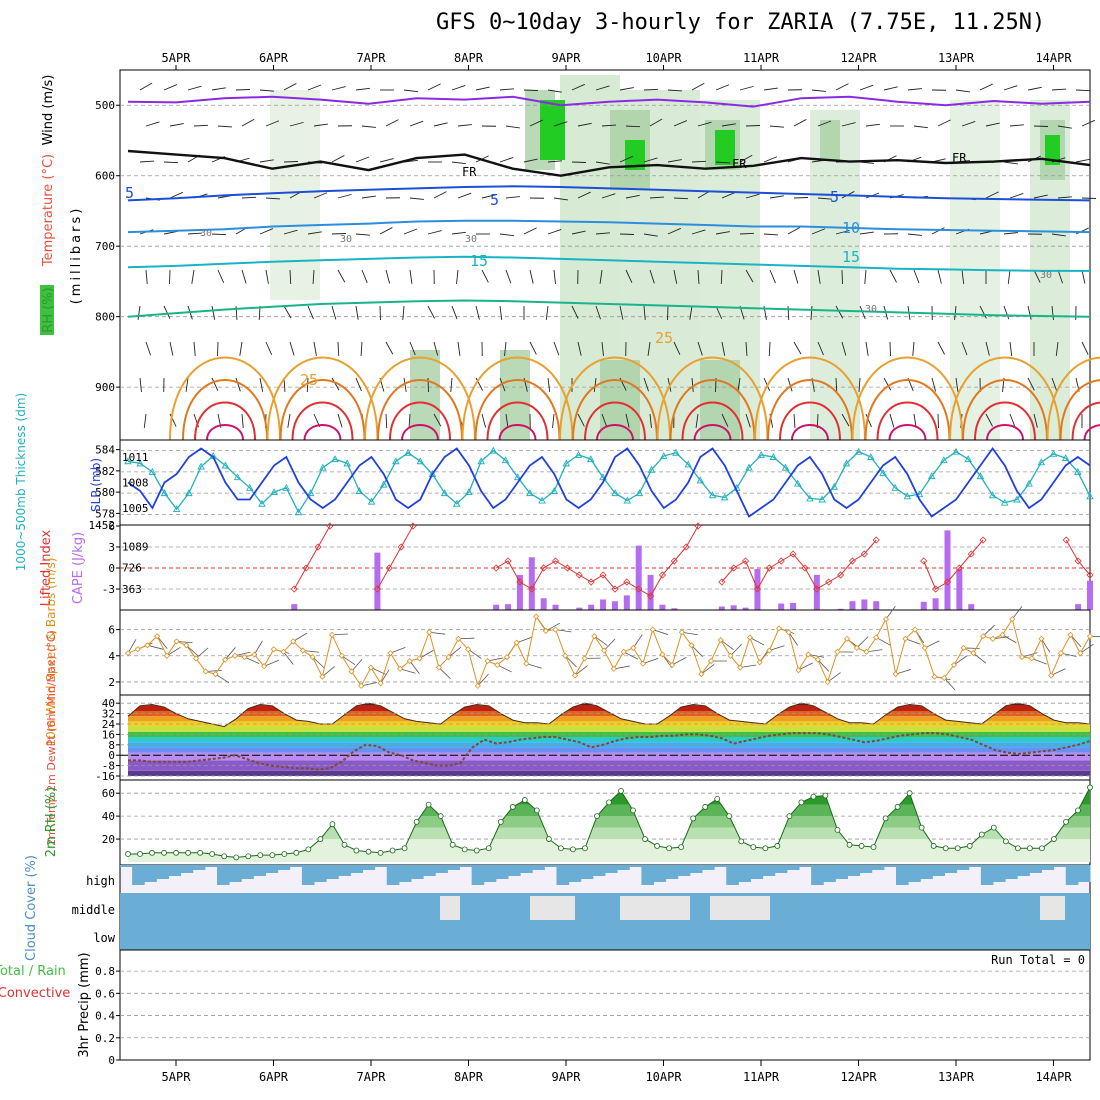 The width and height of the screenshot is (1100, 1100). I want to click on temp2m-tick: -16, so click(105, 776).